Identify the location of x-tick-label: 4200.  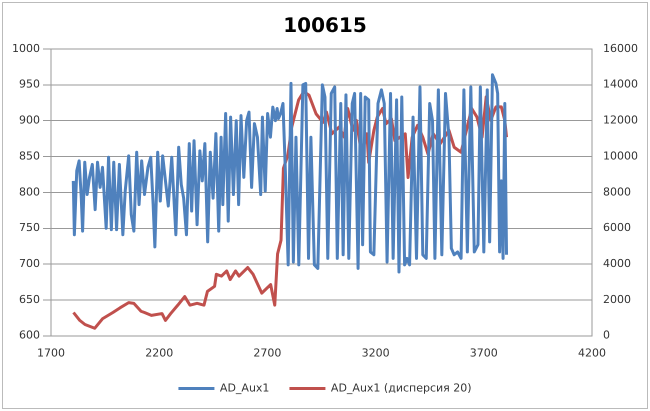
(592, 353).